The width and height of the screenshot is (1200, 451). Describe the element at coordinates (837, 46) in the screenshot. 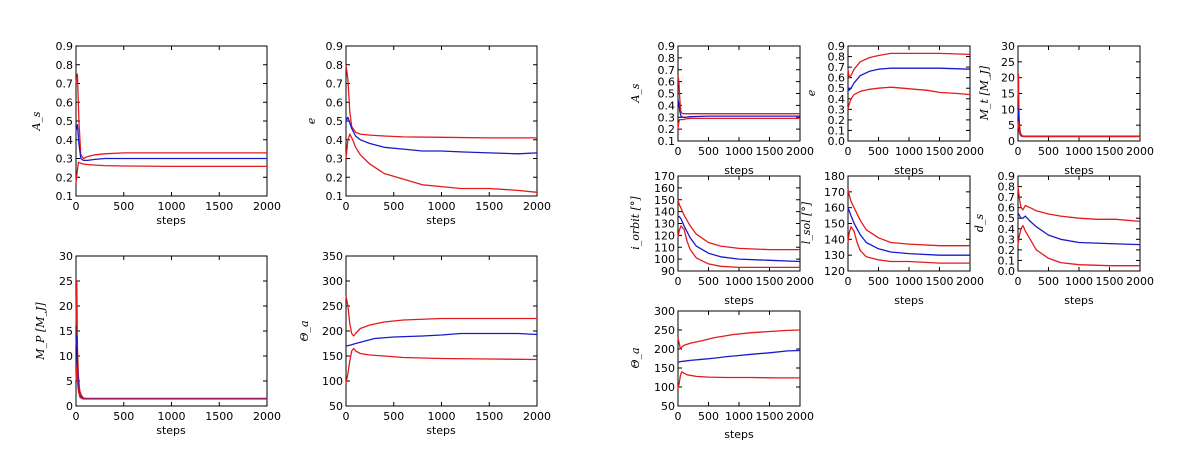

I see `y-tick-label: 0.9` at that location.